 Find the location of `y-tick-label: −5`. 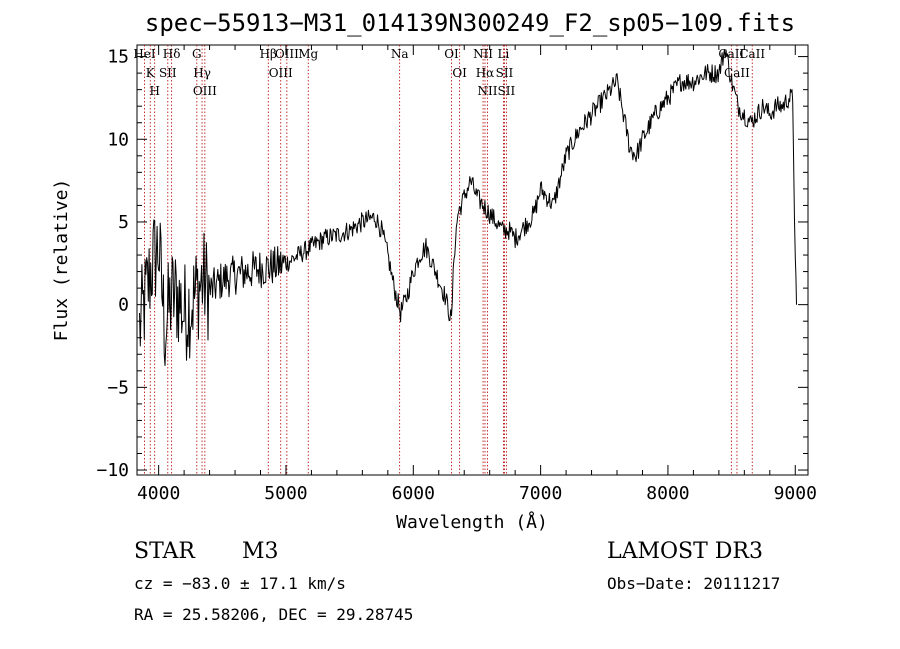

y-tick-label: −5 is located at coordinates (118, 387).